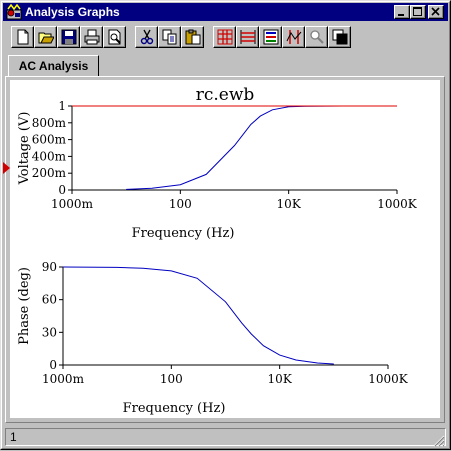  I want to click on magnitude-y-tick-label: 400m, so click(49, 156).